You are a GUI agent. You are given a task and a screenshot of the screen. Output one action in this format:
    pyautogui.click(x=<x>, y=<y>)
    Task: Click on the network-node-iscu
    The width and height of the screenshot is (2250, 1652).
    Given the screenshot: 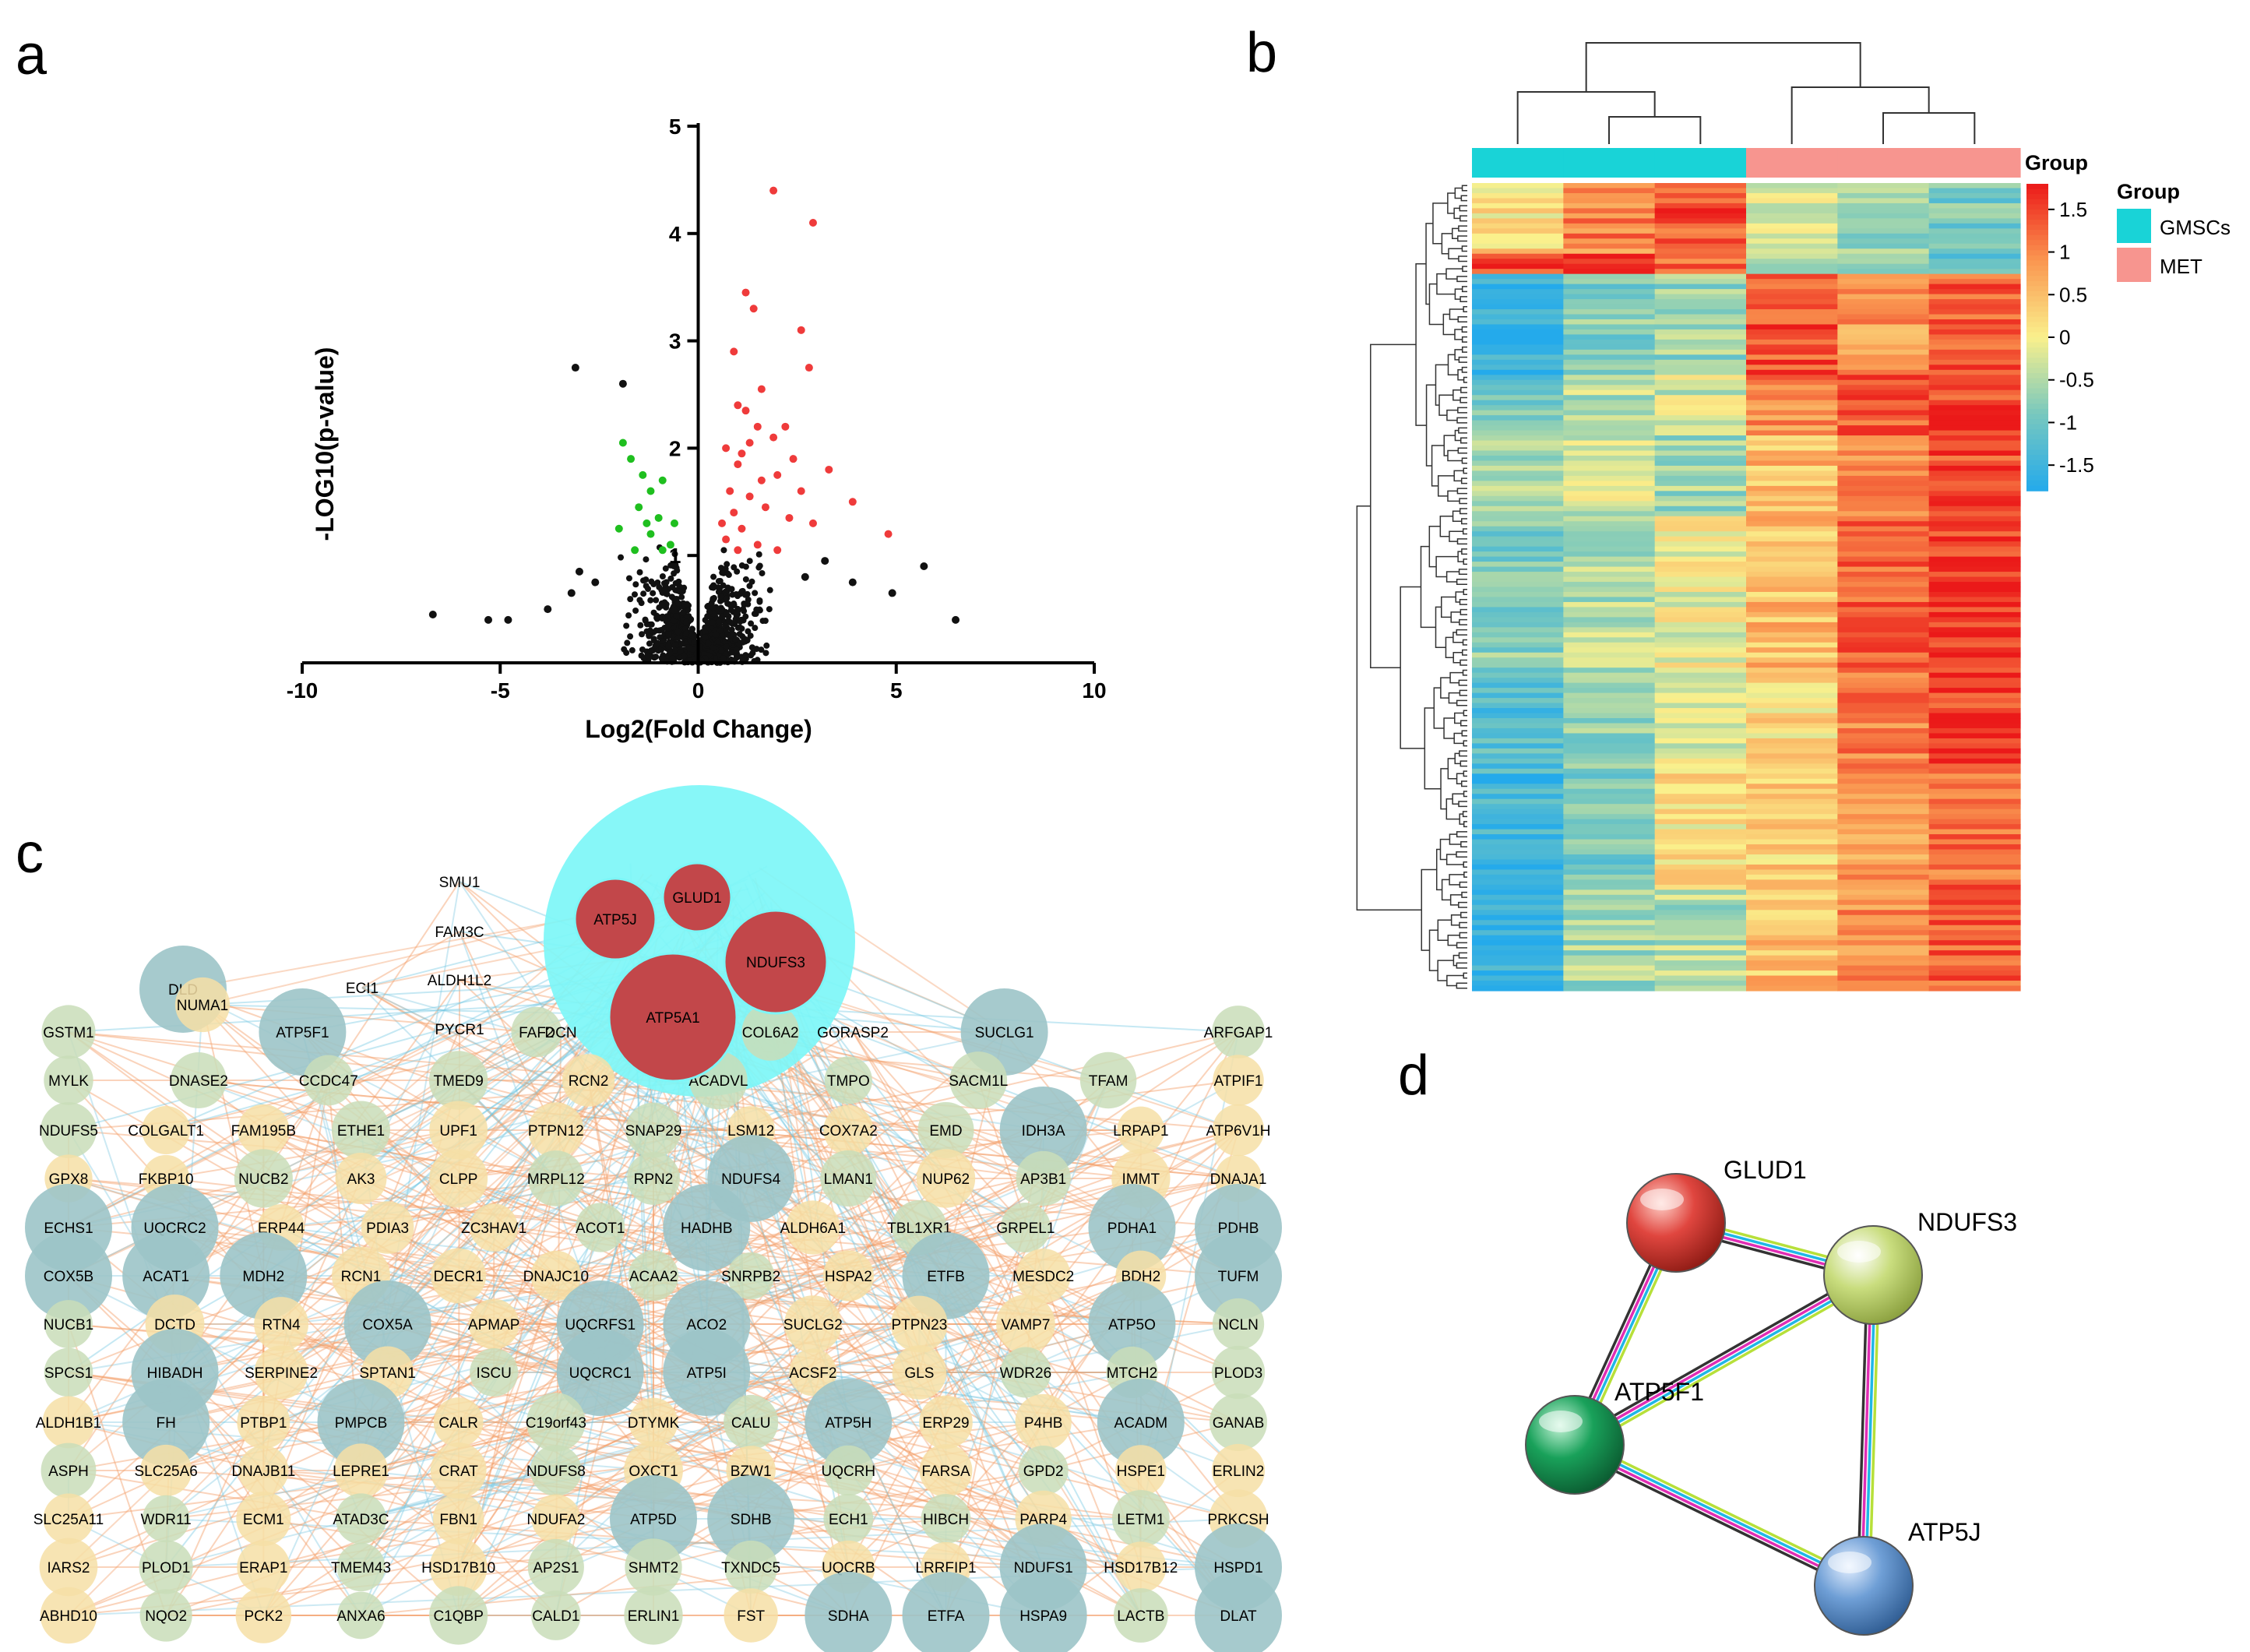 What is the action you would take?
    pyautogui.click(x=494, y=1372)
    